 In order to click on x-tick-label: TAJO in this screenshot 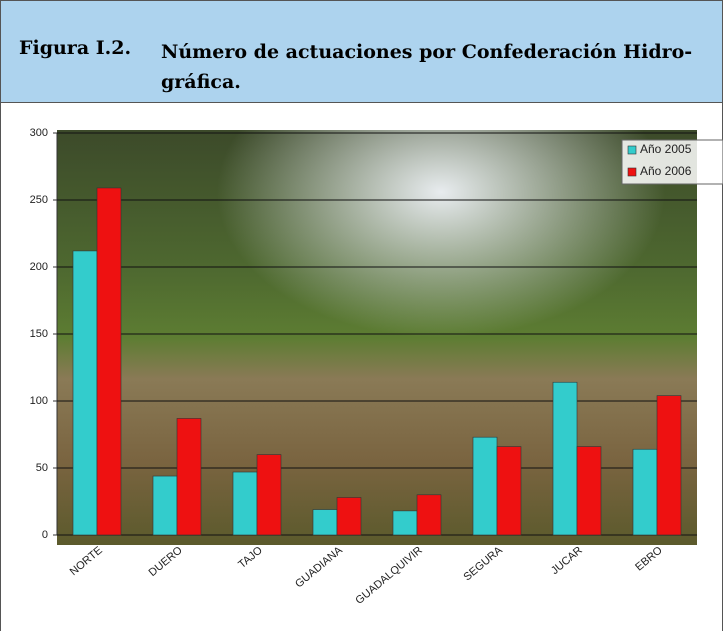, I will do `click(250, 557)`.